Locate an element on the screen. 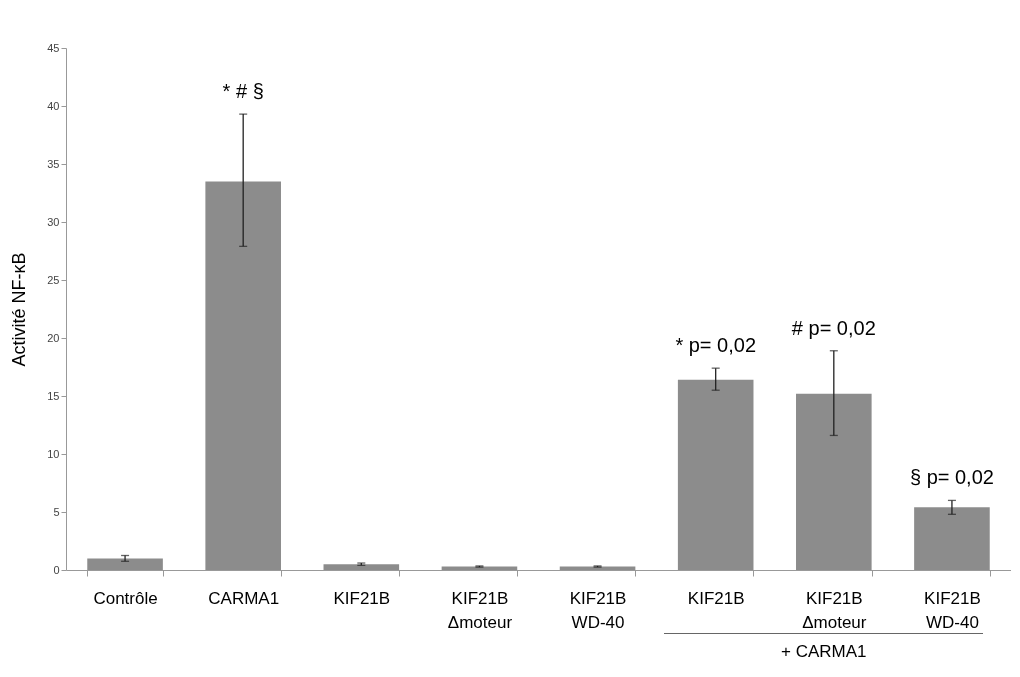 The image size is (1020, 677). y-tick-label: 45 is located at coordinates (53, 47).